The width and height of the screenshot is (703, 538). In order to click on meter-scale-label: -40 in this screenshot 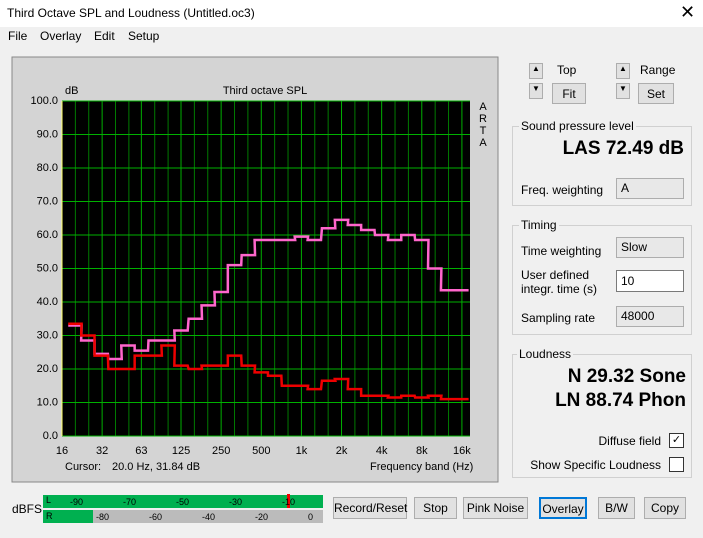, I will do `click(209, 517)`.